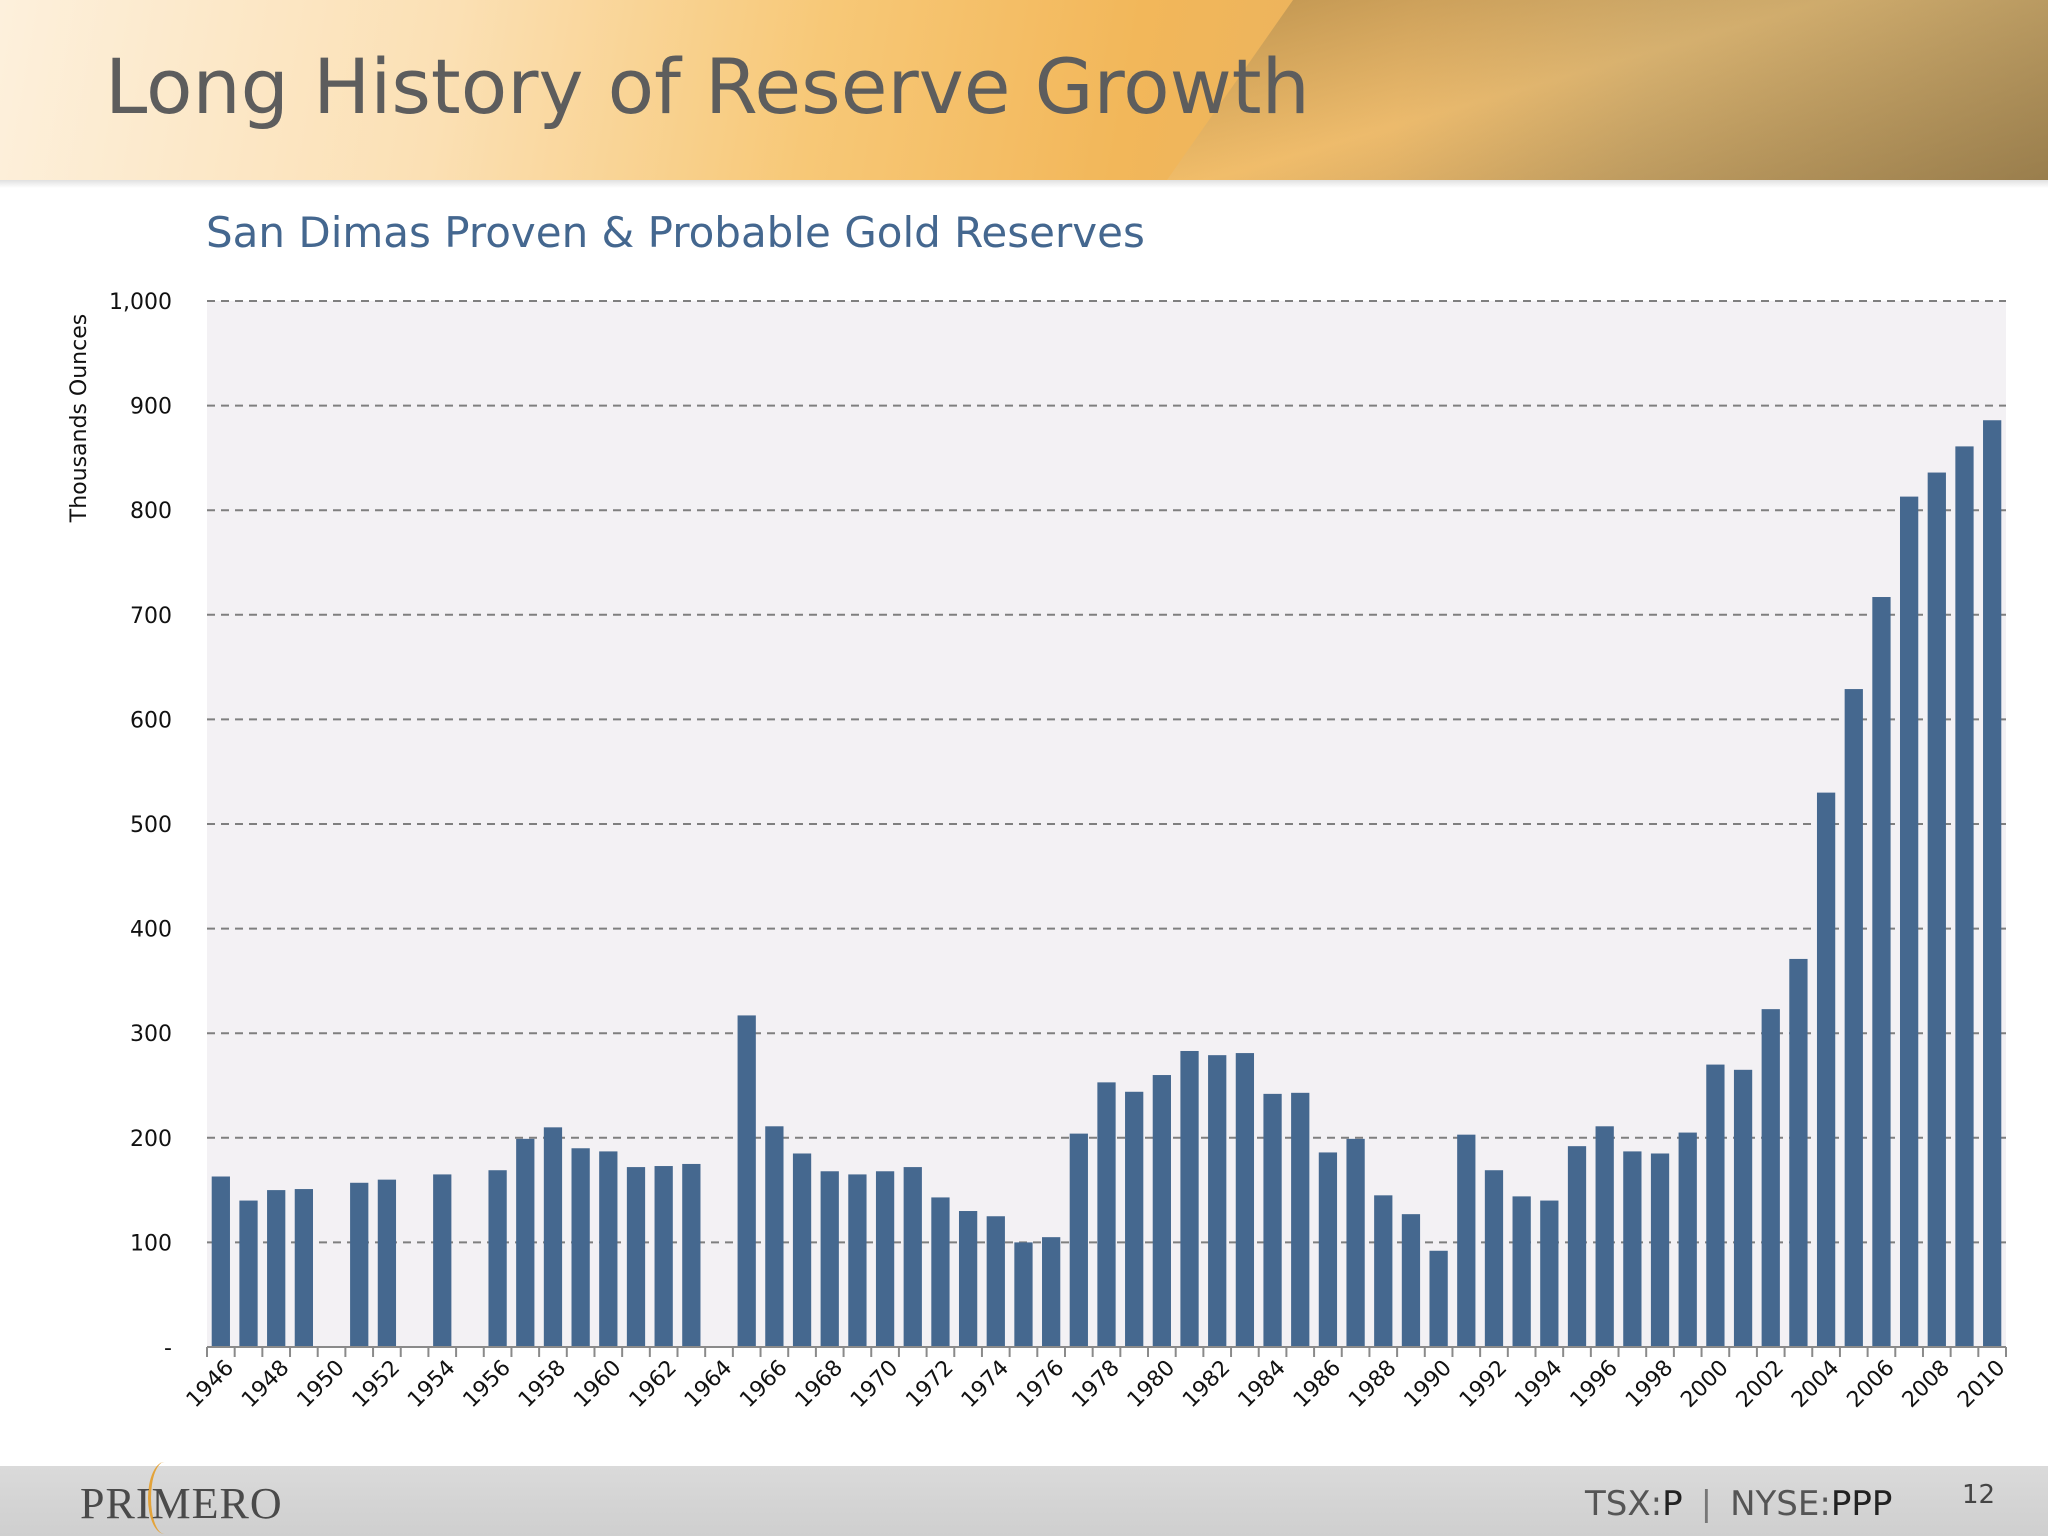 This screenshot has width=2048, height=1536. I want to click on bar-1998, so click(1660, 1250).